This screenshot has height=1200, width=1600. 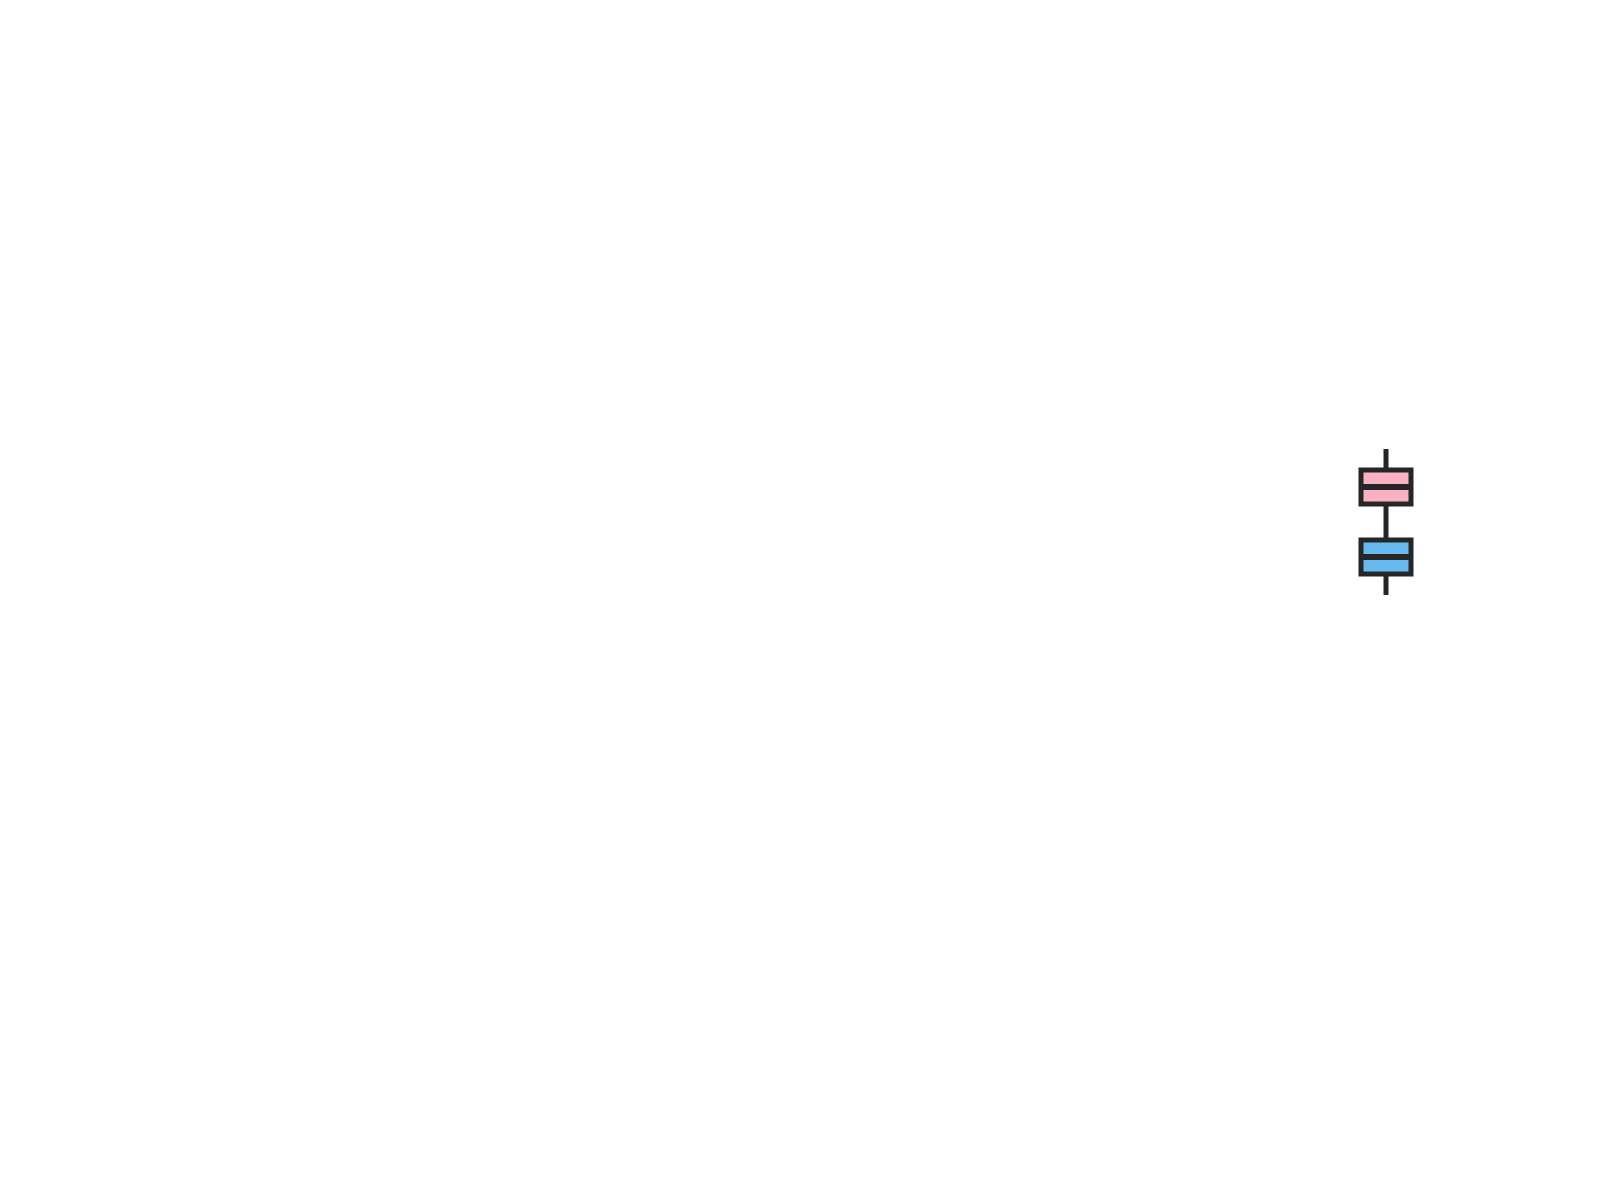 I want to click on tumor-boxplot-glyph-icon, so click(x=1386, y=487).